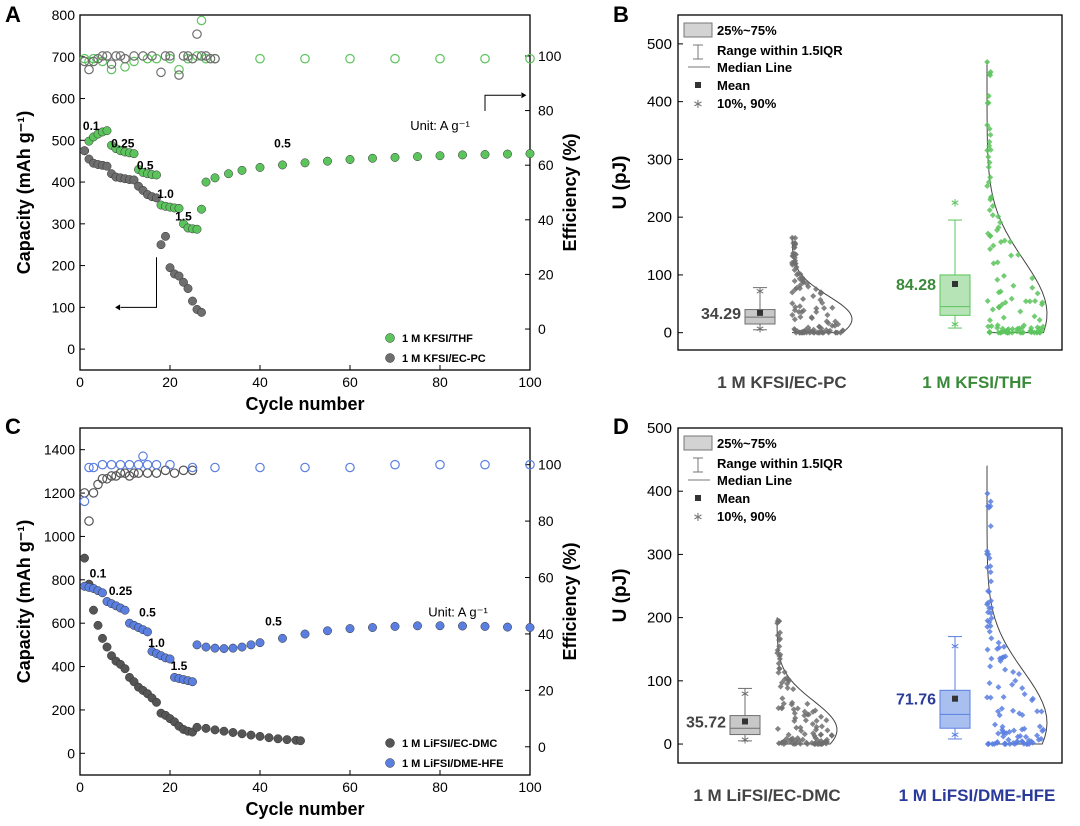  I want to click on y-tick-label: 400, so click(64, 182).